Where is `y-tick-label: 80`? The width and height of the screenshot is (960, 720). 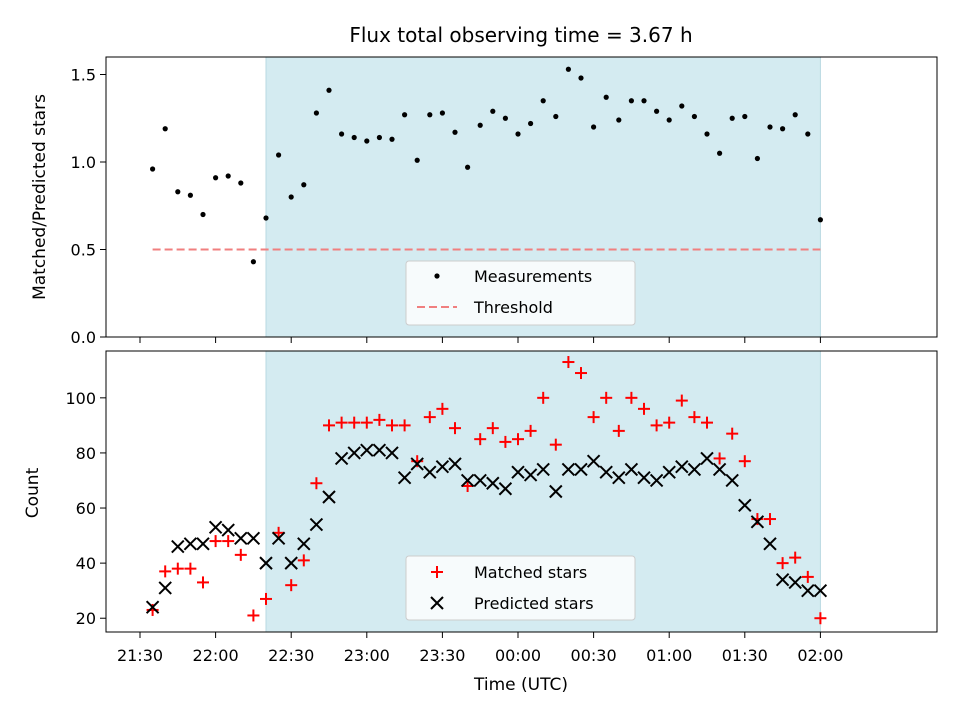 y-tick-label: 80 is located at coordinates (86, 453).